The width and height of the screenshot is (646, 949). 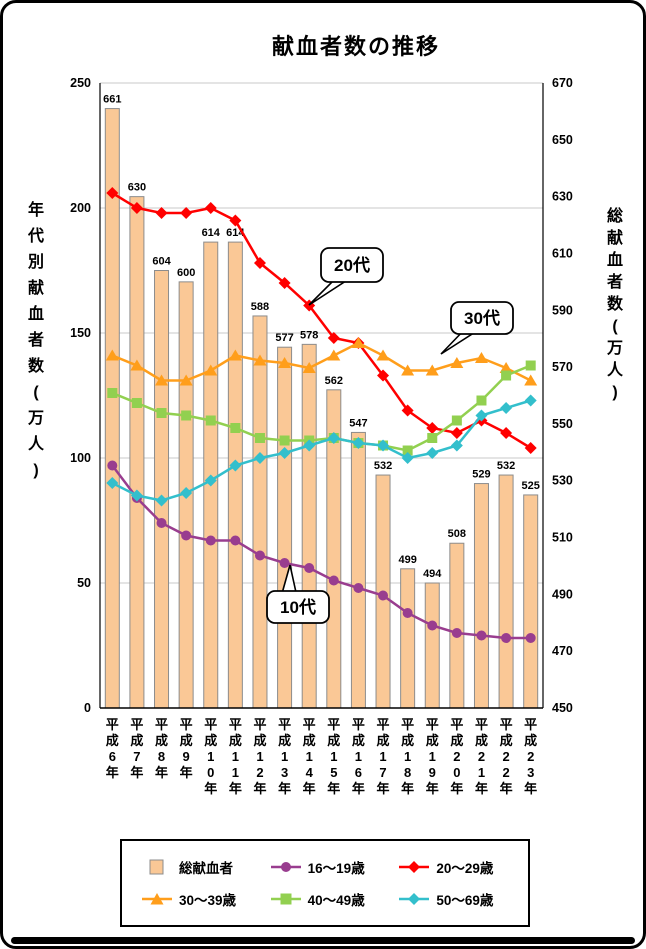 I want to click on svg-text: 494, so click(x=432, y=574).